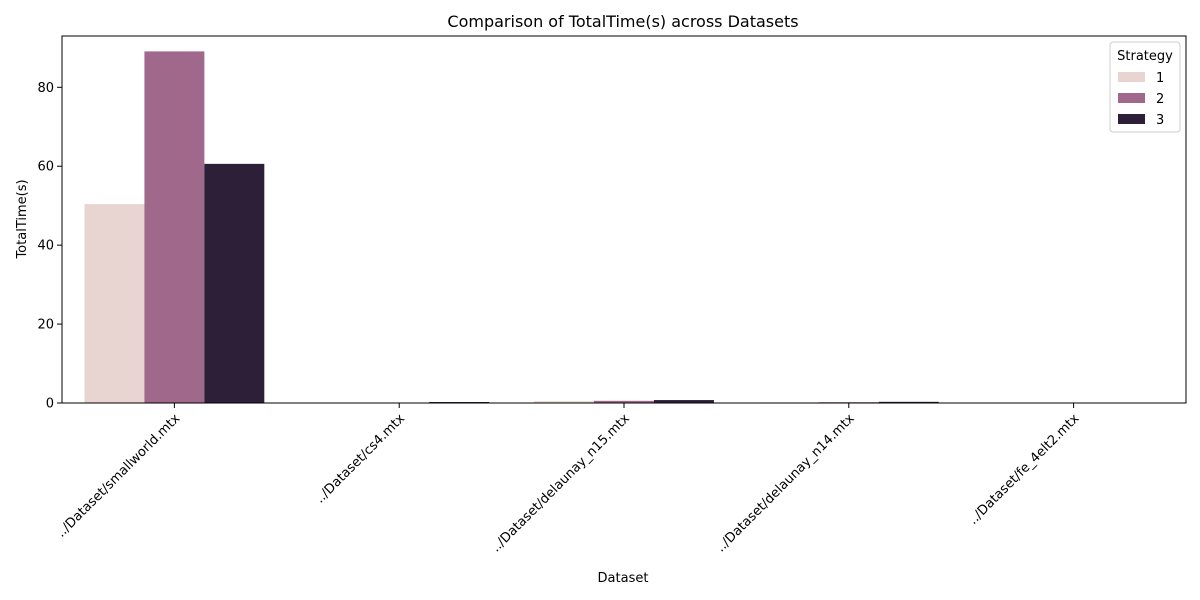 This screenshot has width=1200, height=600. Describe the element at coordinates (1160, 78) in the screenshot. I see `legend-label-1: 1` at that location.